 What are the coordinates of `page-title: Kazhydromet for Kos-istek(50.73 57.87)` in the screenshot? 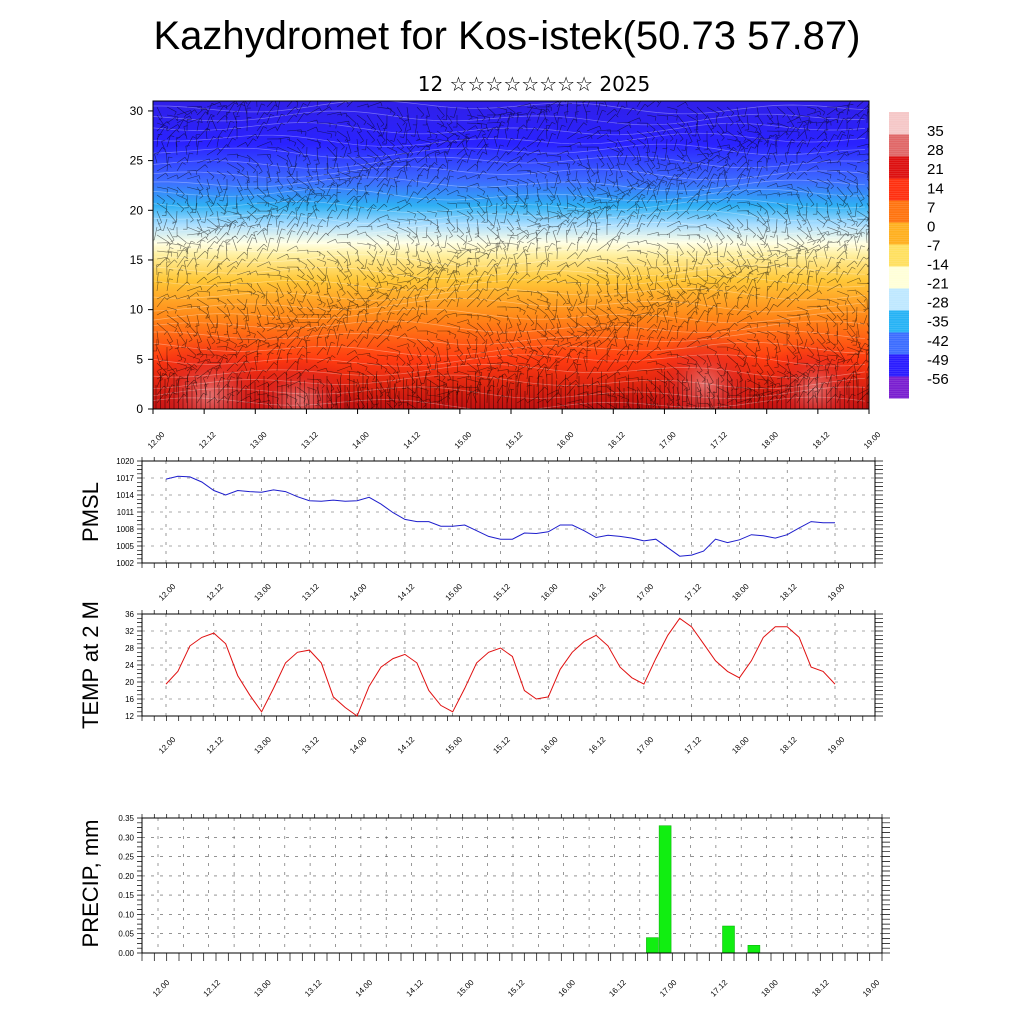 It's located at (507, 36).